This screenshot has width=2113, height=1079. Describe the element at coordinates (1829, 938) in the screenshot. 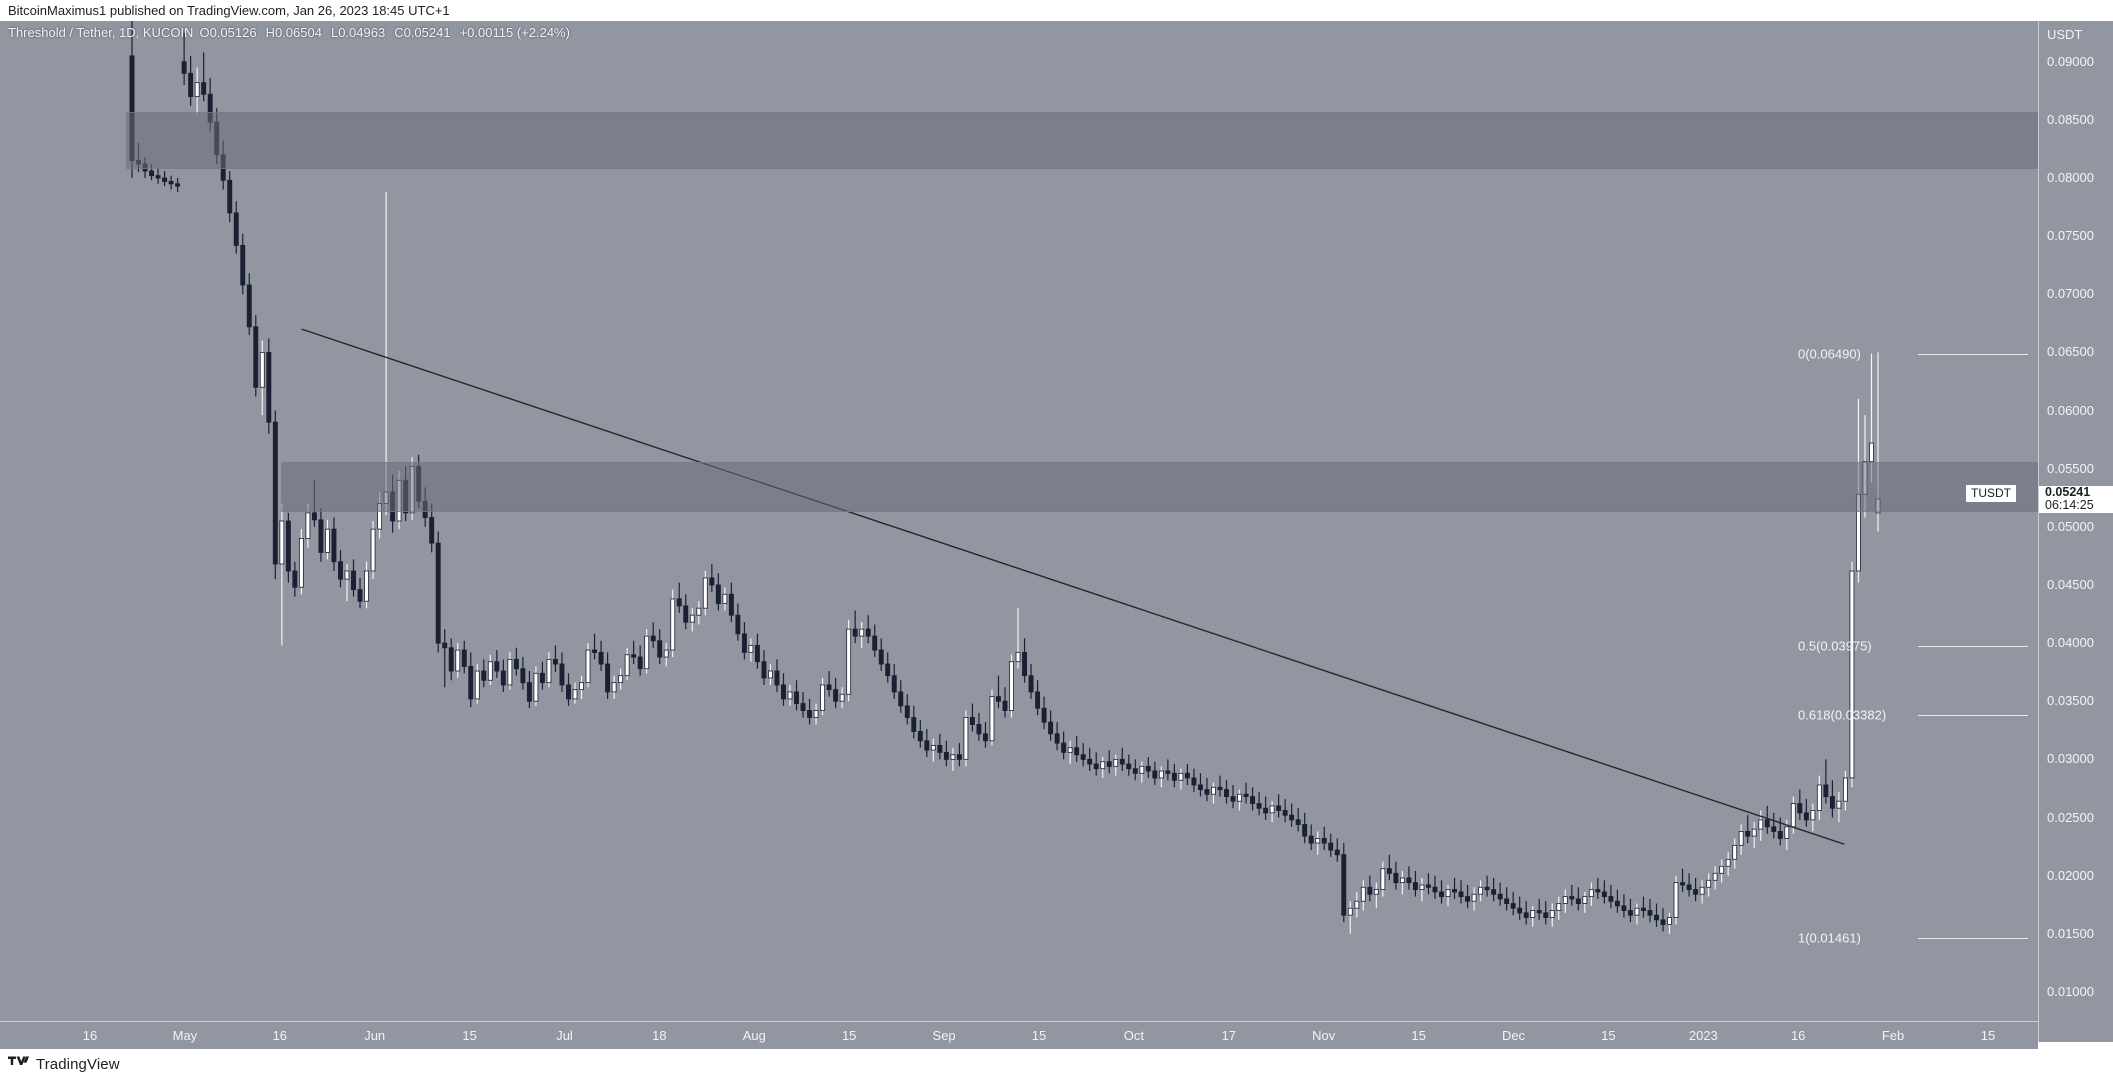

I see `fib-level-label: 1(0.01461)` at that location.